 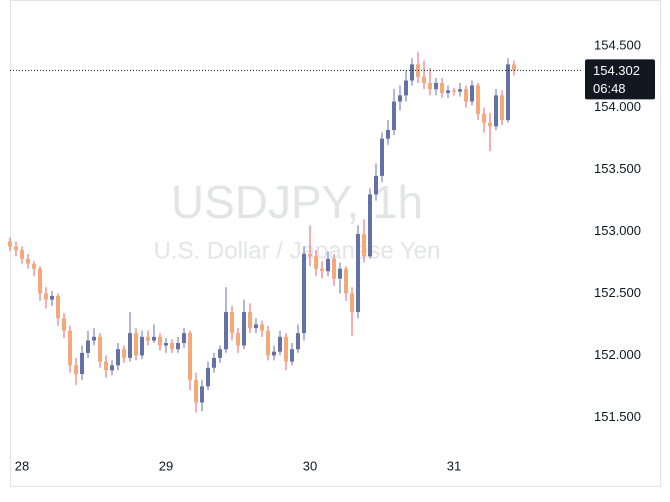 What do you see at coordinates (617, 416) in the screenshot?
I see `y-tick-label: 151.500` at bounding box center [617, 416].